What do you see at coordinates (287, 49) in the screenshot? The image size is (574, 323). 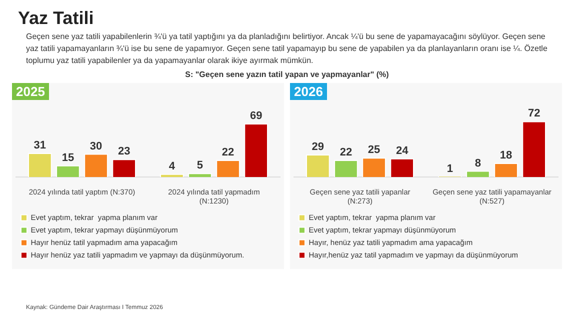 I see `text: Geçen sene yaz tatili yapabilenlerin ¾'ü ya tatil yaptığını ya da planladığını belirtiyor. Ancak ¼'ü bu sene de yapamayacağını söylüyor. Geçen sene yaz tatili yapamayanların ¾'ü ise bu sene de yapamıyor. Geçen sene tatil yapamayıp bu sene de yapabilen ya da planlayanların oranı ise ¼. Özetle toplumu yaz tatili yapabilenler ya da yapamayanlar olarak ikiye ayırmak mümkün.` at bounding box center [287, 49].